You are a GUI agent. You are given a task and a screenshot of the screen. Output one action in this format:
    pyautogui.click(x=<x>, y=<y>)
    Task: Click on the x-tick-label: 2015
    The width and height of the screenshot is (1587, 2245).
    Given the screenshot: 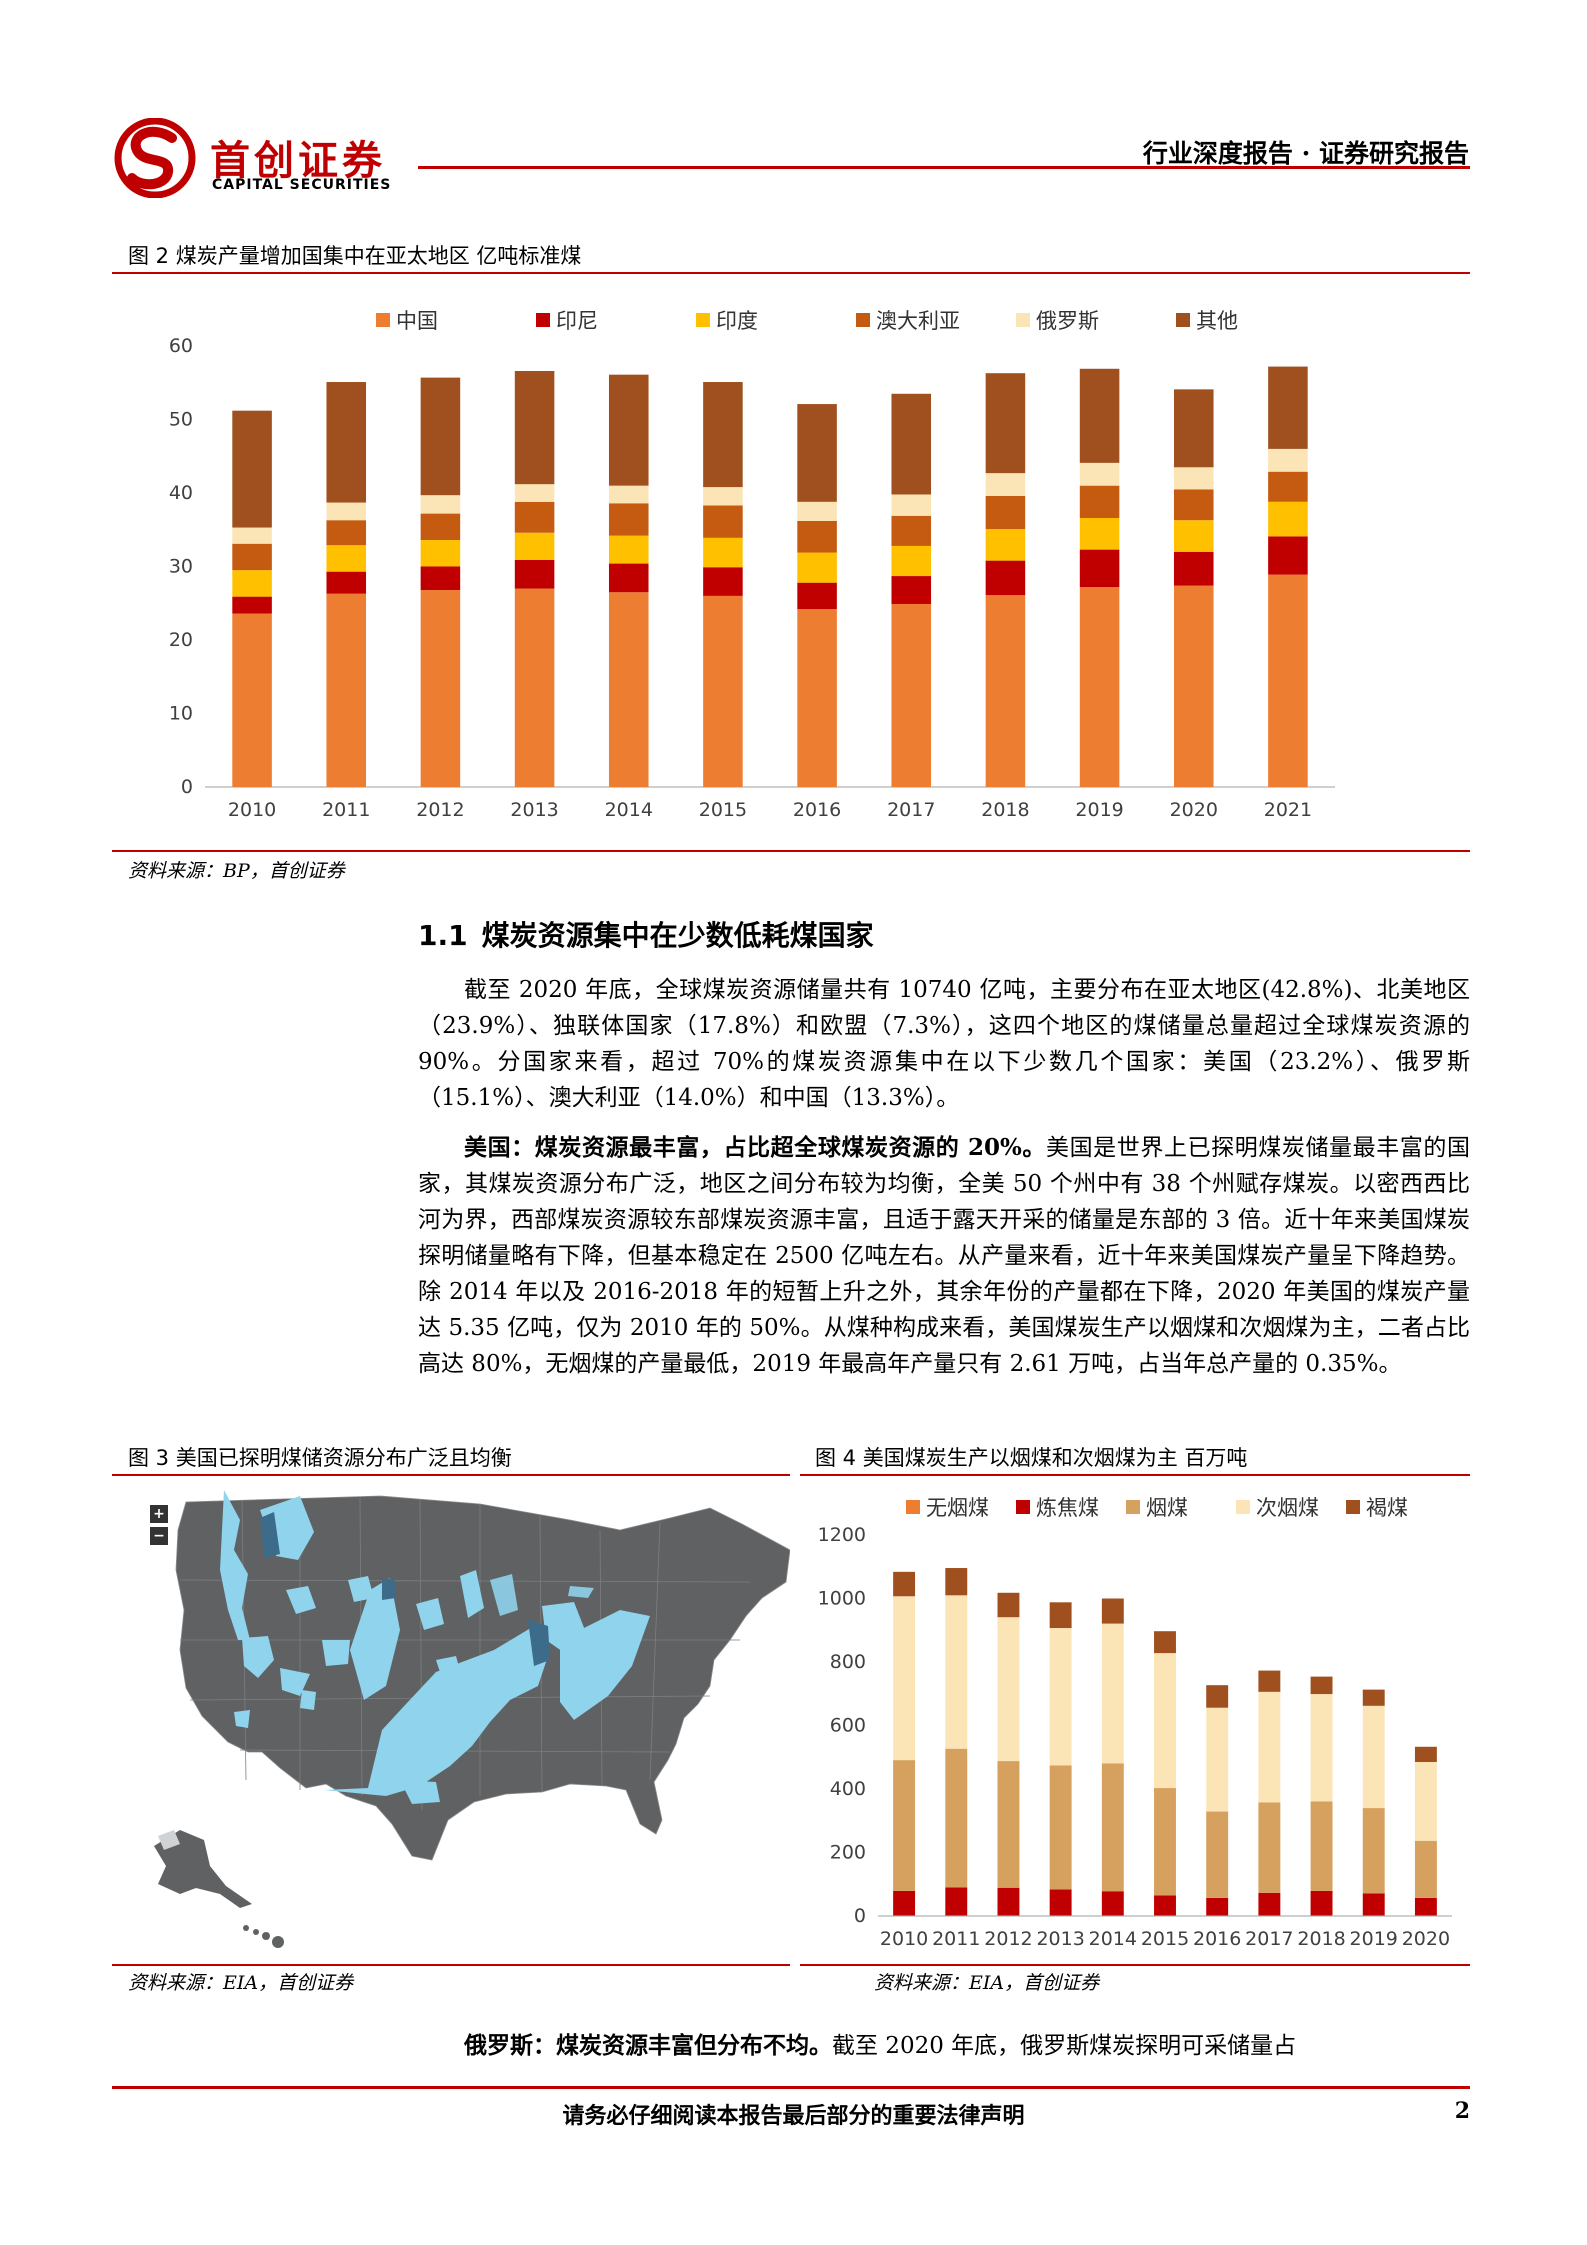 What is the action you would take?
    pyautogui.click(x=1165, y=1939)
    